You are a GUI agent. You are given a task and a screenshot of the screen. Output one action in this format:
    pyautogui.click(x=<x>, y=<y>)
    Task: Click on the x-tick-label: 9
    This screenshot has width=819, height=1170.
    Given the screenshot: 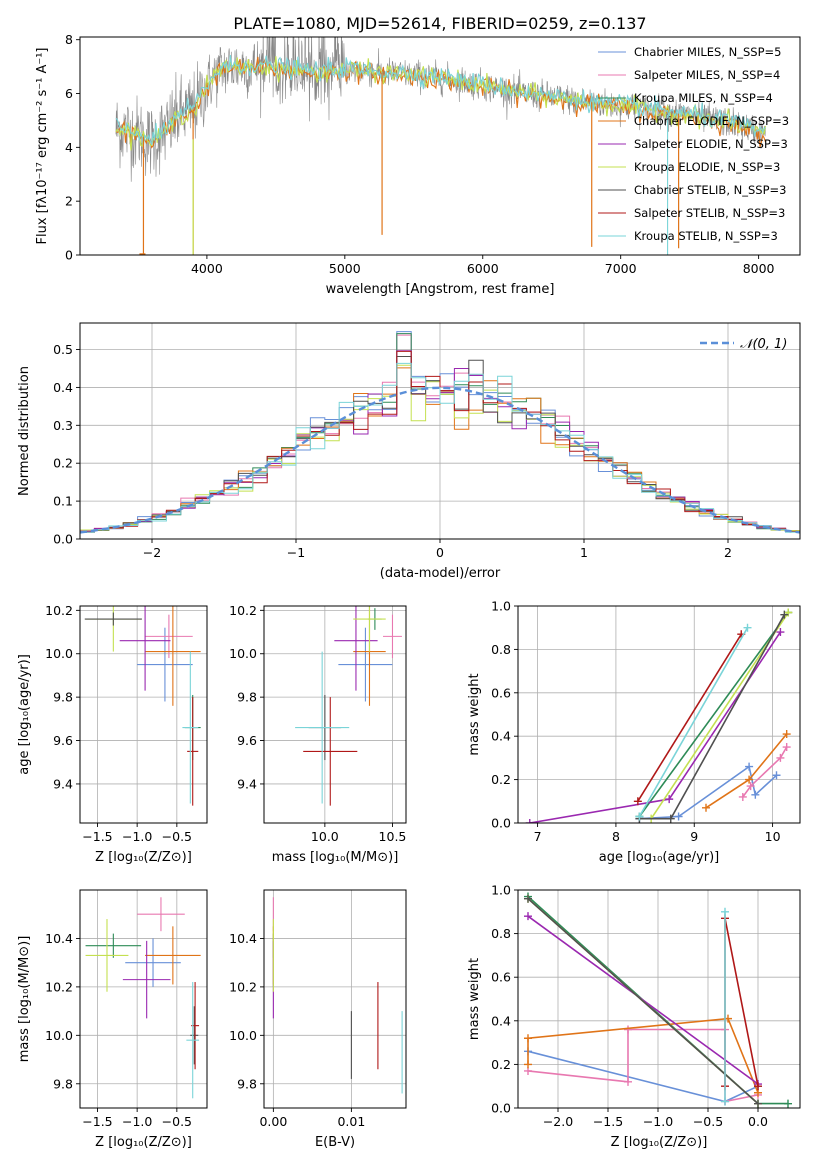 What is the action you would take?
    pyautogui.click(x=694, y=836)
    